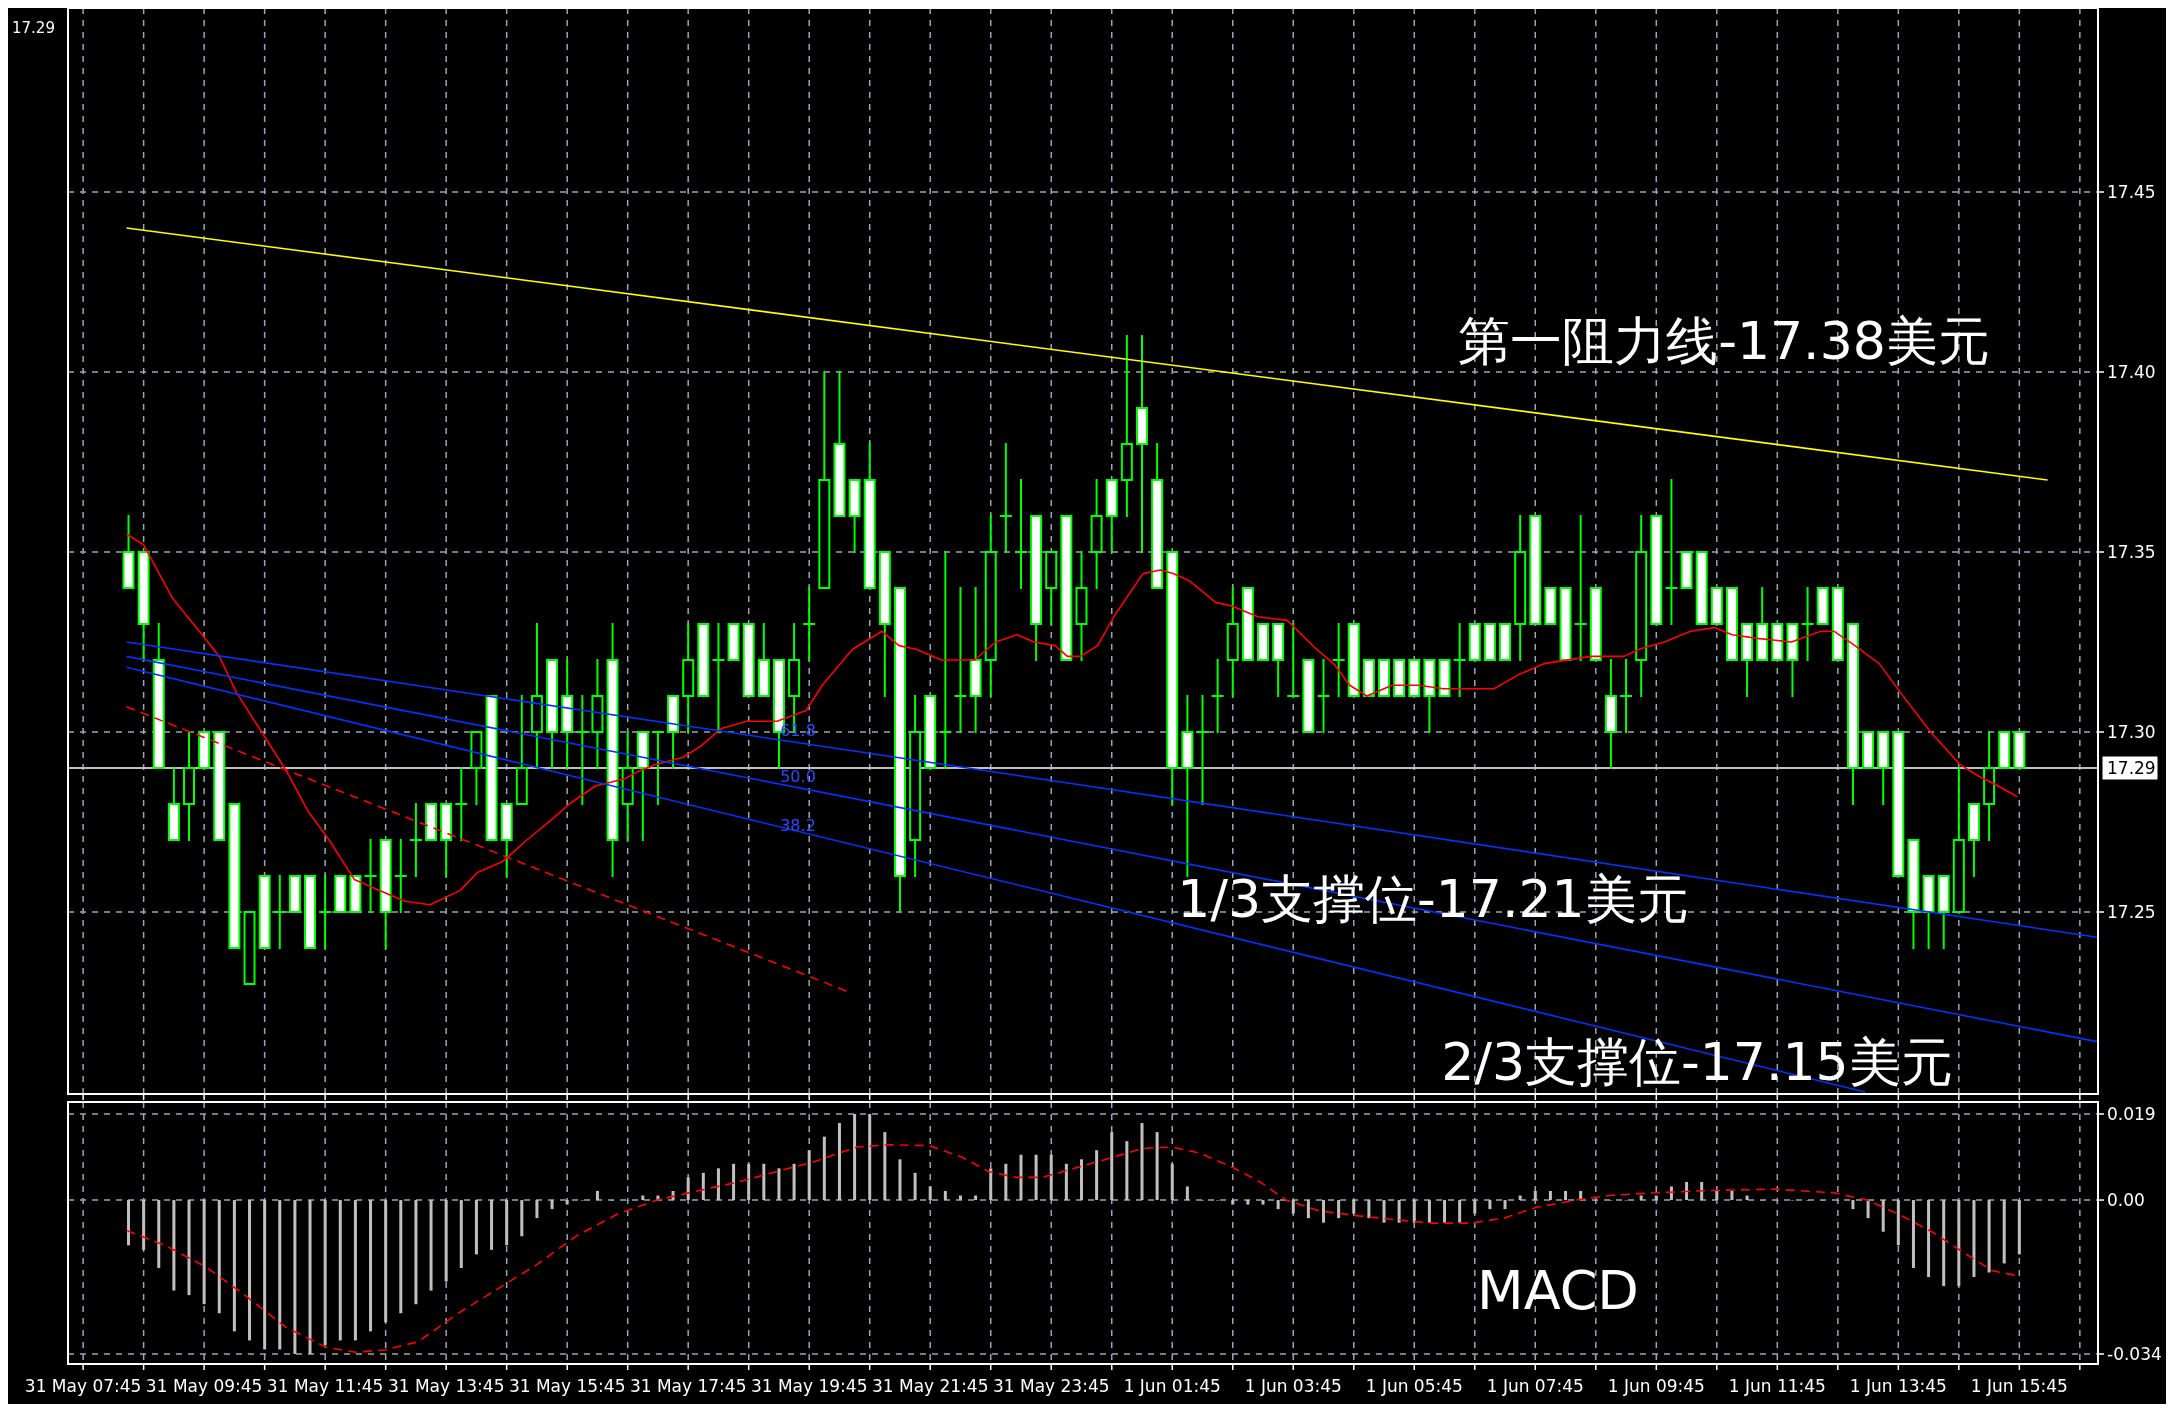 The width and height of the screenshot is (2174, 1412). I want to click on x-tick-label: 1 Jun 13:45, so click(1898, 1386).